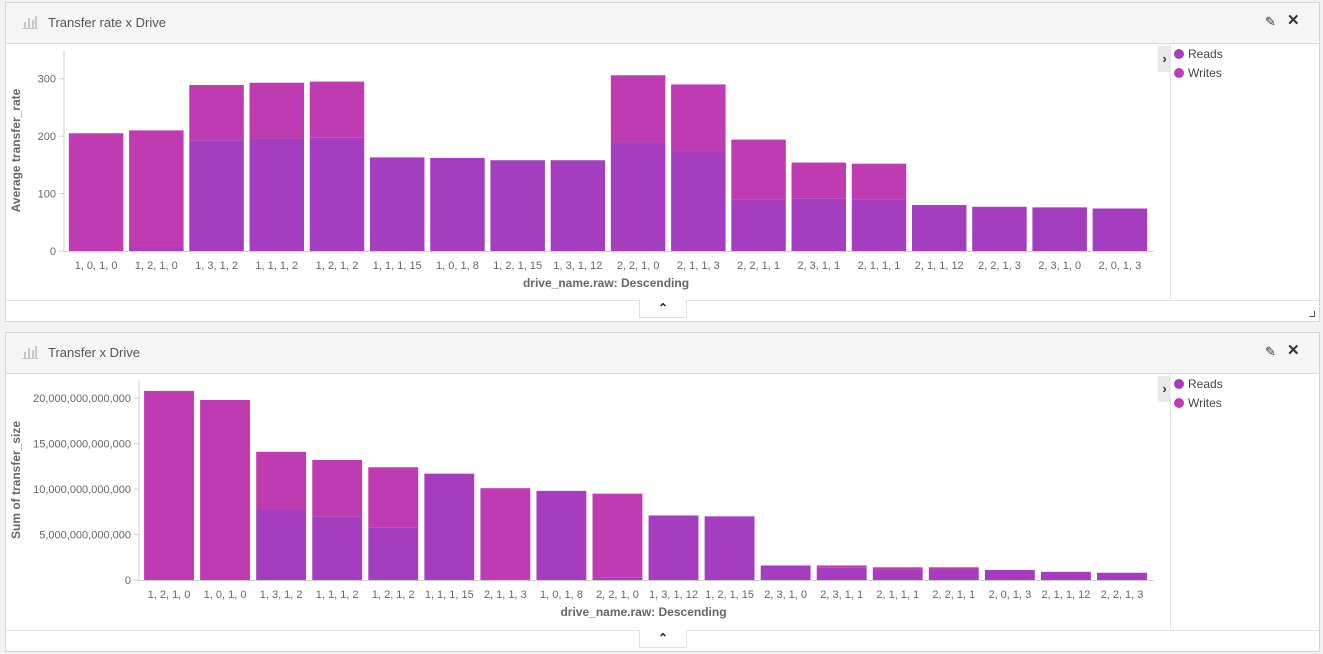 The height and width of the screenshot is (654, 1323). I want to click on resize-handle-icon, so click(1312, 314).